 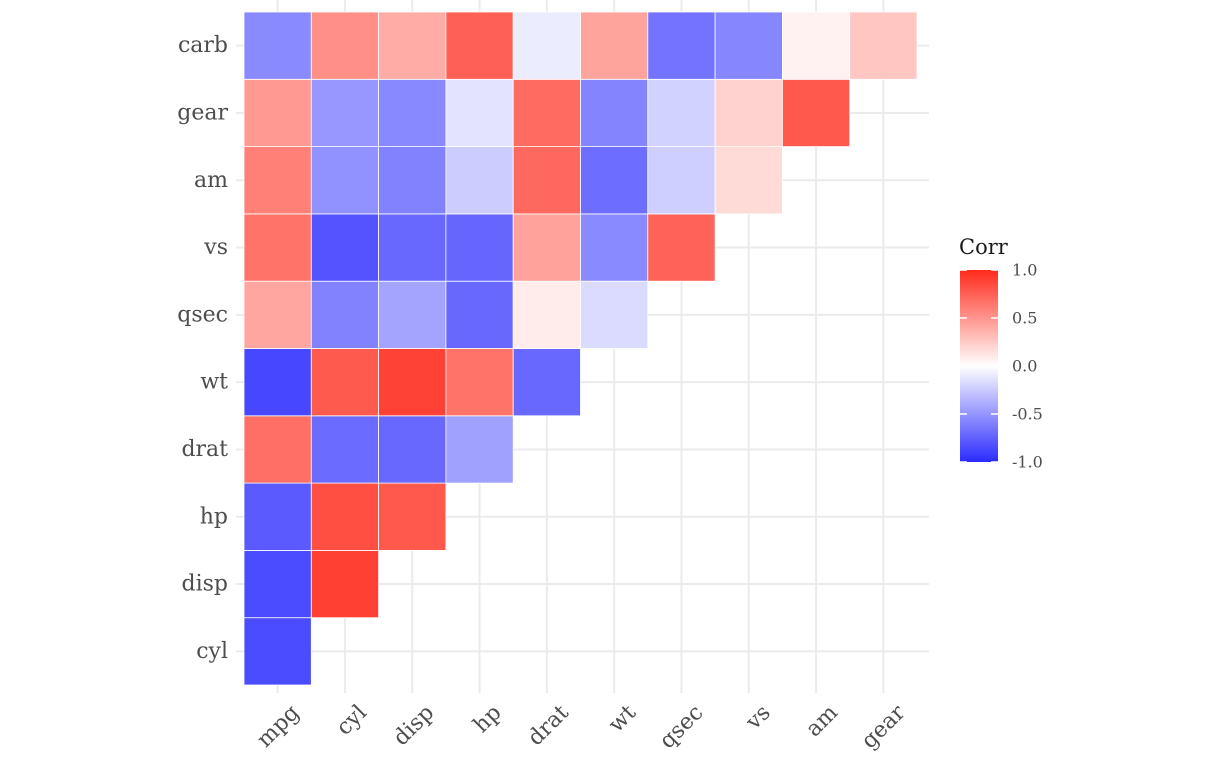 What do you see at coordinates (748, 45) in the screenshot?
I see `heatmap-cell-vs-carb` at bounding box center [748, 45].